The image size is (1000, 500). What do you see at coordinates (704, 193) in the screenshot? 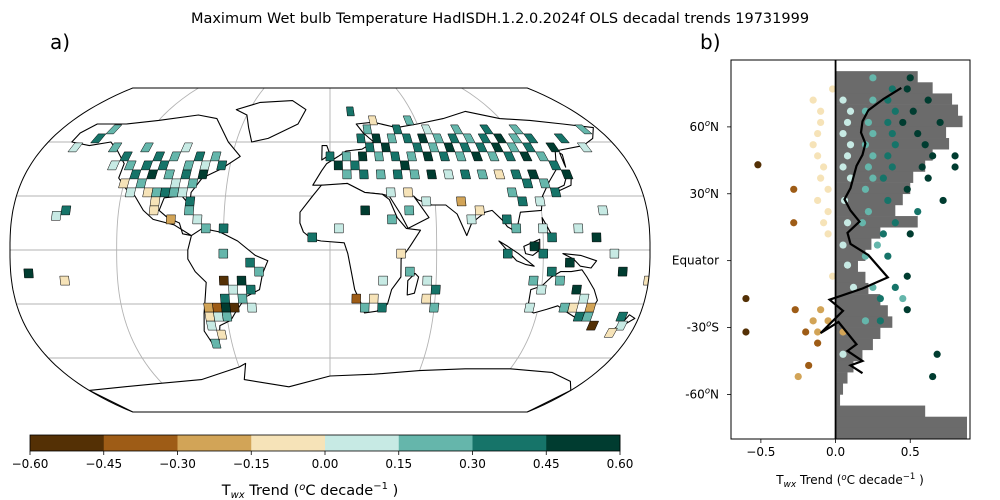
I see `y-tick-label: 30oN` at bounding box center [704, 193].